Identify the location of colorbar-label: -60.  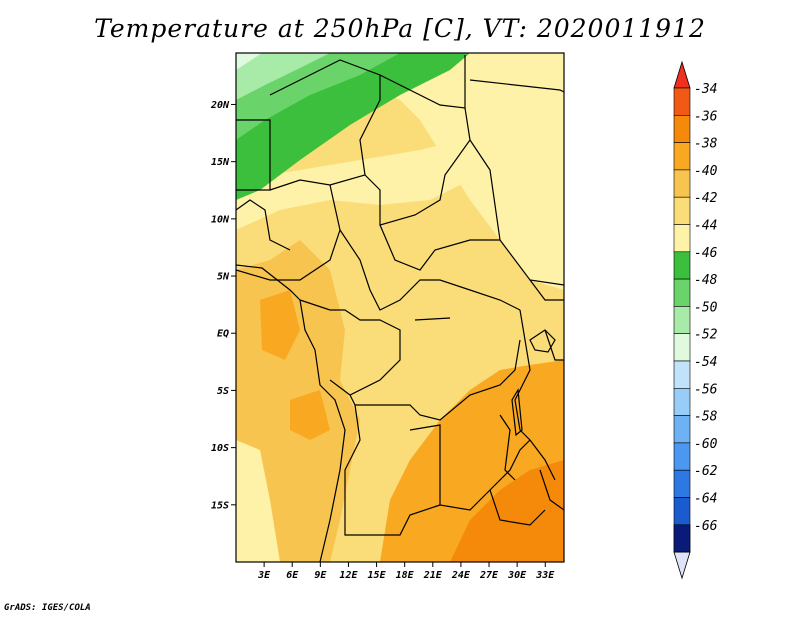
(706, 444).